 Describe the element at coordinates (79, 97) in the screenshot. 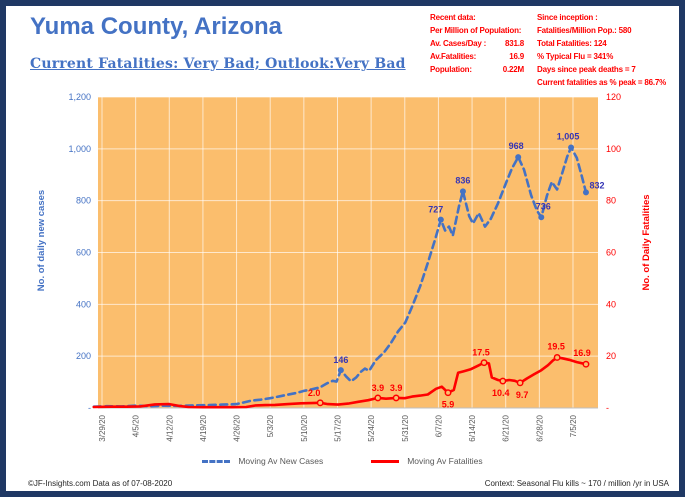

I see `left-axis-tick: 1,200` at that location.